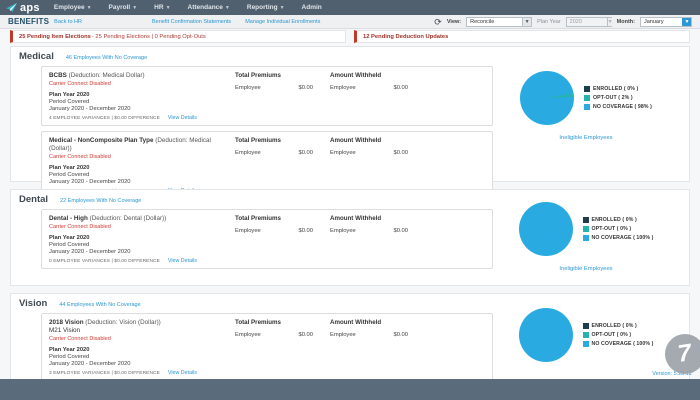  I want to click on month-label: Month:, so click(625, 21).